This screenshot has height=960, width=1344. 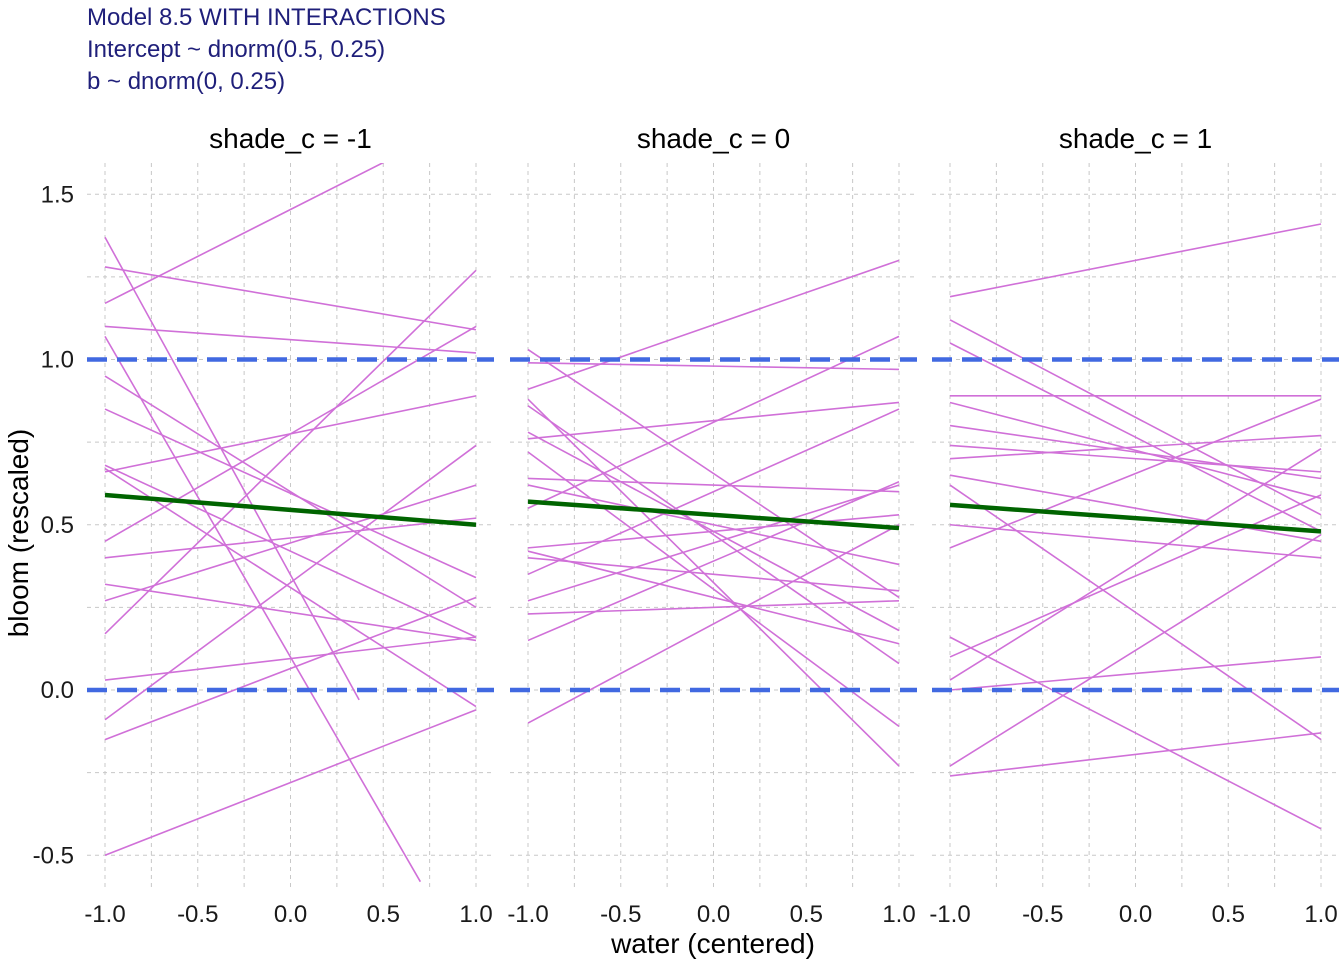 What do you see at coordinates (1135, 138) in the screenshot?
I see `facet-strip-label: shade_c = 1` at bounding box center [1135, 138].